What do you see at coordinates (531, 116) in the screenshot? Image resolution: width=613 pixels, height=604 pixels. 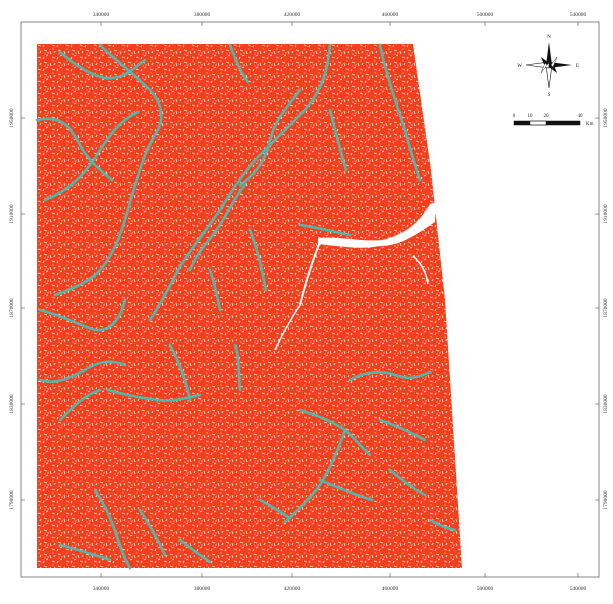 I see `scale-label: 10` at bounding box center [531, 116].